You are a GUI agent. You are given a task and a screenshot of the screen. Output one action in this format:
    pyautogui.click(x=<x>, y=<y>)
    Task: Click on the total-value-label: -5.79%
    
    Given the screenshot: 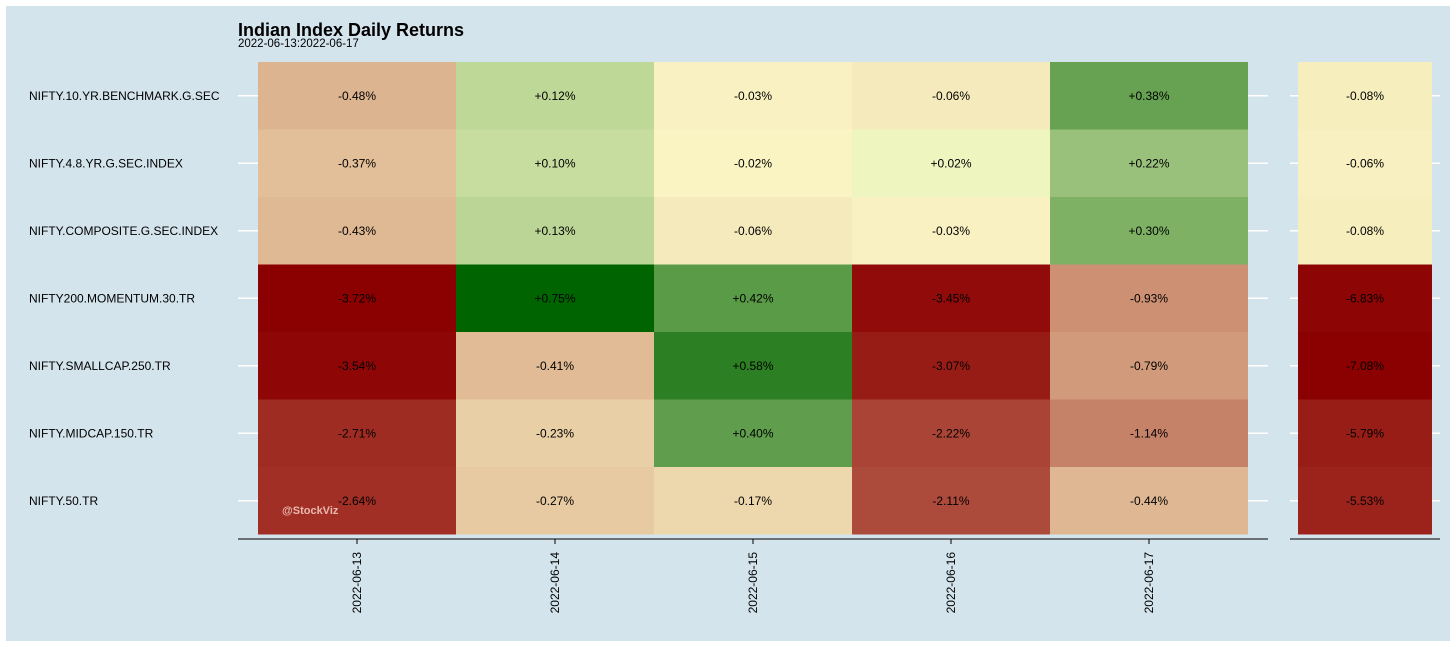 What is the action you would take?
    pyautogui.click(x=1365, y=433)
    